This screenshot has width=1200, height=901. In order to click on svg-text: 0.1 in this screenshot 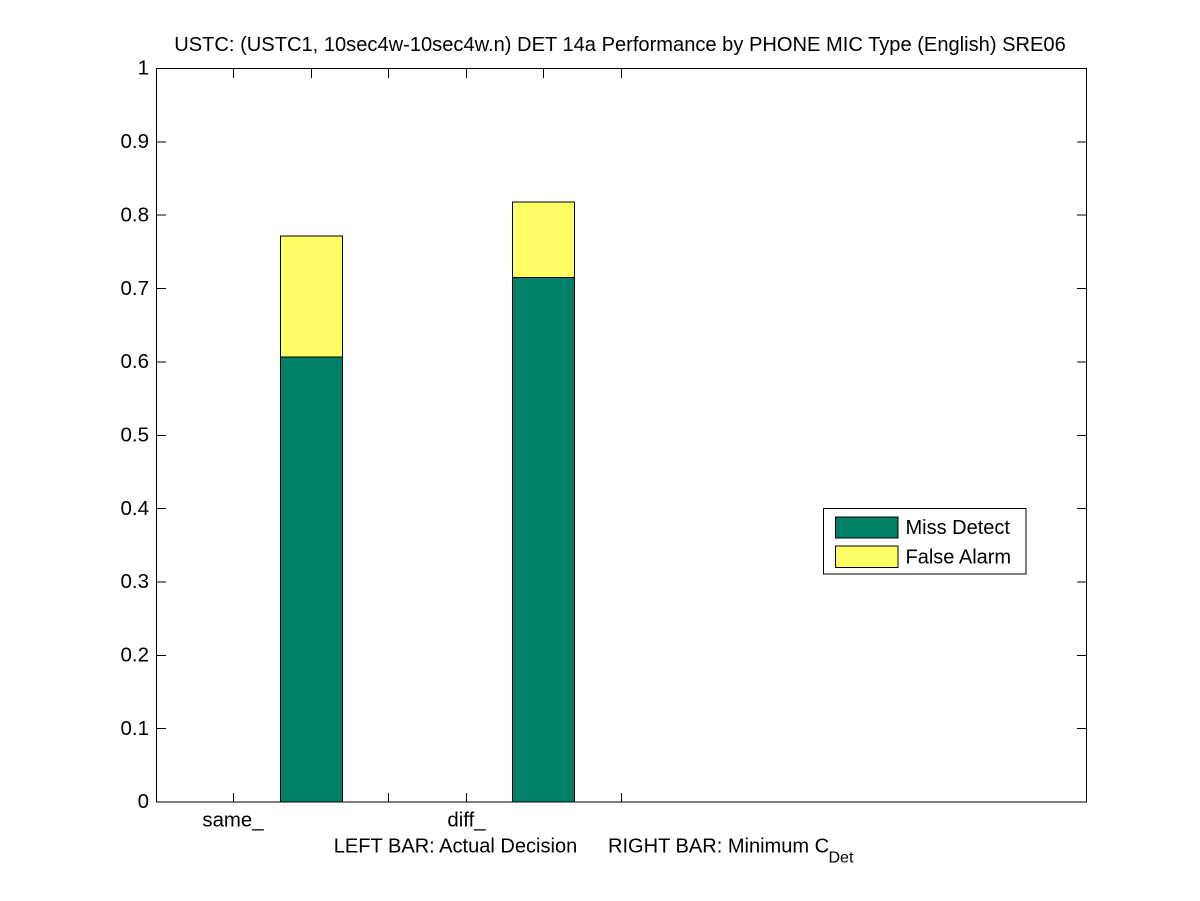, I will do `click(135, 728)`.